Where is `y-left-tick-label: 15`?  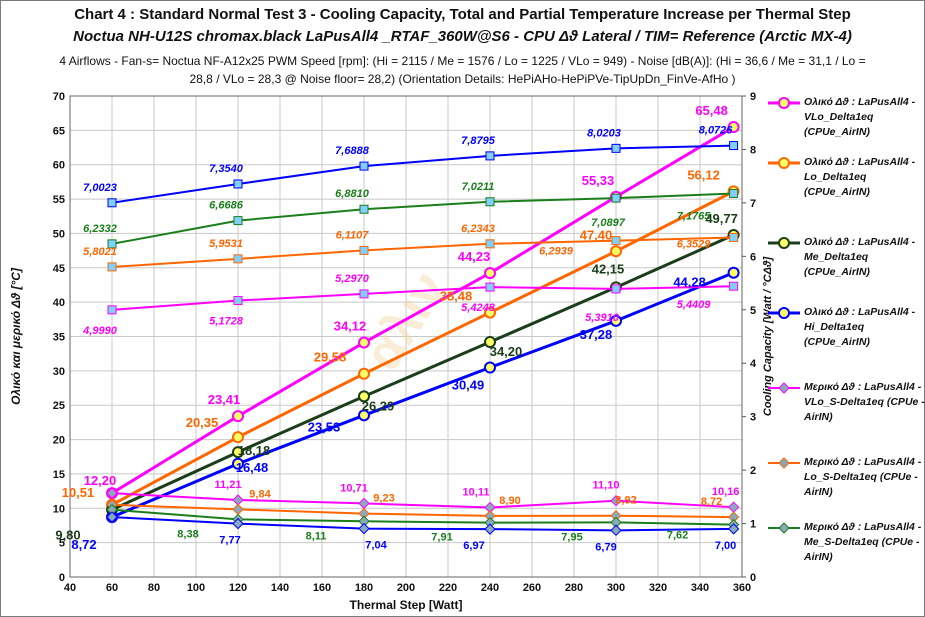
y-left-tick-label: 15 is located at coordinates (59, 475).